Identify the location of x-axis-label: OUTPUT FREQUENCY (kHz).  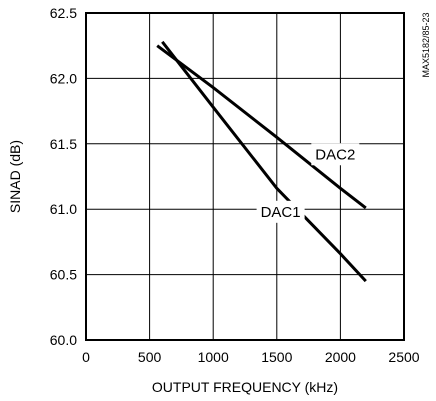
(245, 387).